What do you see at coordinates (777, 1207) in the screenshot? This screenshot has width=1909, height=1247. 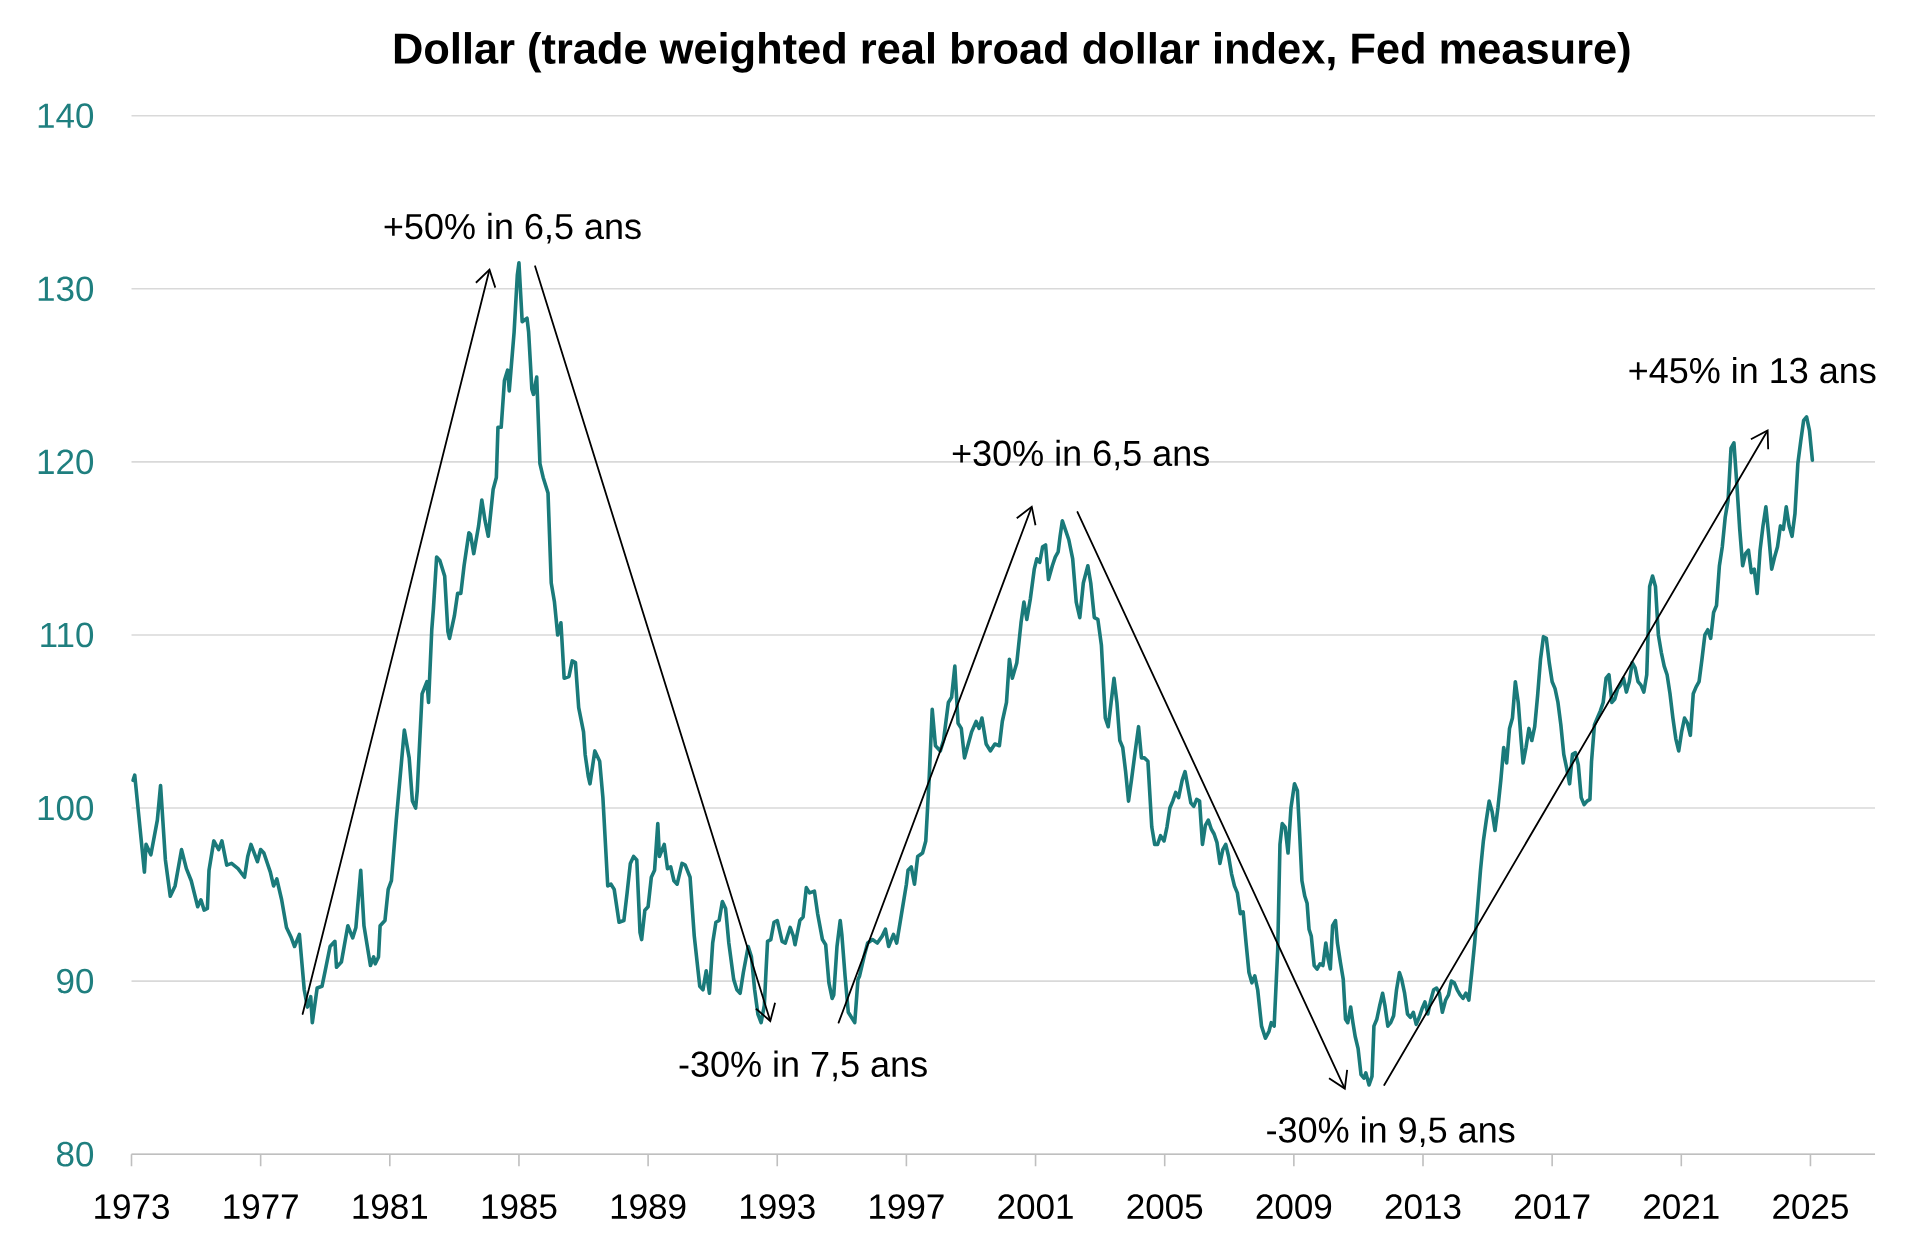 I see `x-tick-label: 1993` at bounding box center [777, 1207].